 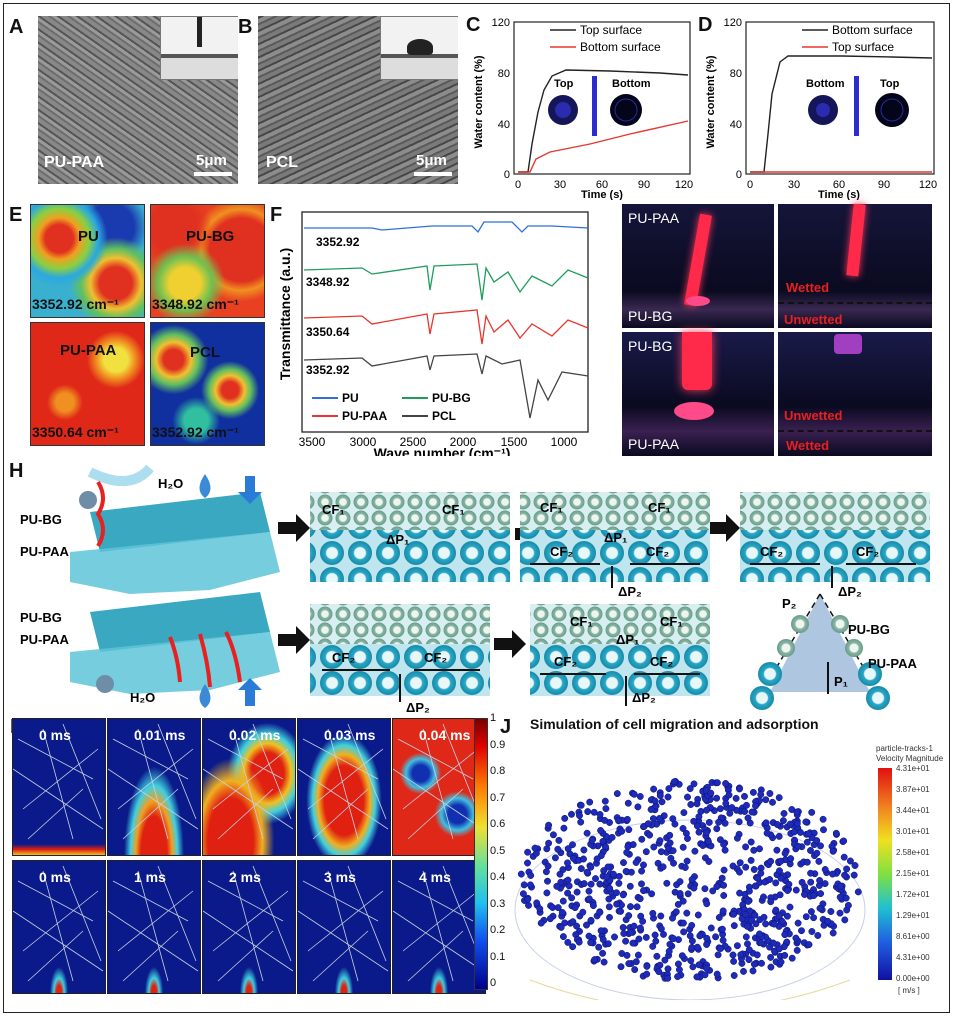 What do you see at coordinates (55, 877) in the screenshot?
I see `time-label: 0 ms` at bounding box center [55, 877].